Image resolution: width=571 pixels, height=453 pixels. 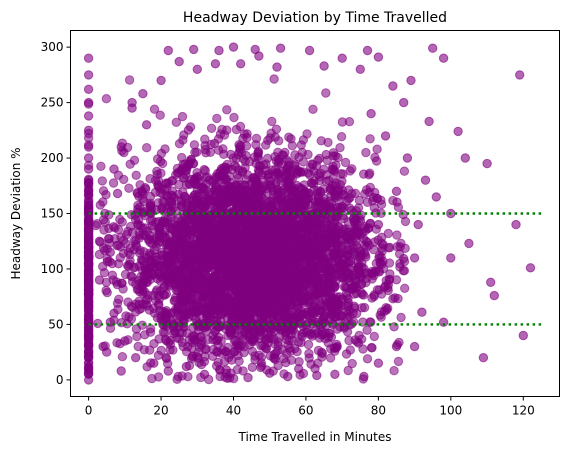 What do you see at coordinates (55, 324) in the screenshot?
I see `y-tick-label: 50` at bounding box center [55, 324].